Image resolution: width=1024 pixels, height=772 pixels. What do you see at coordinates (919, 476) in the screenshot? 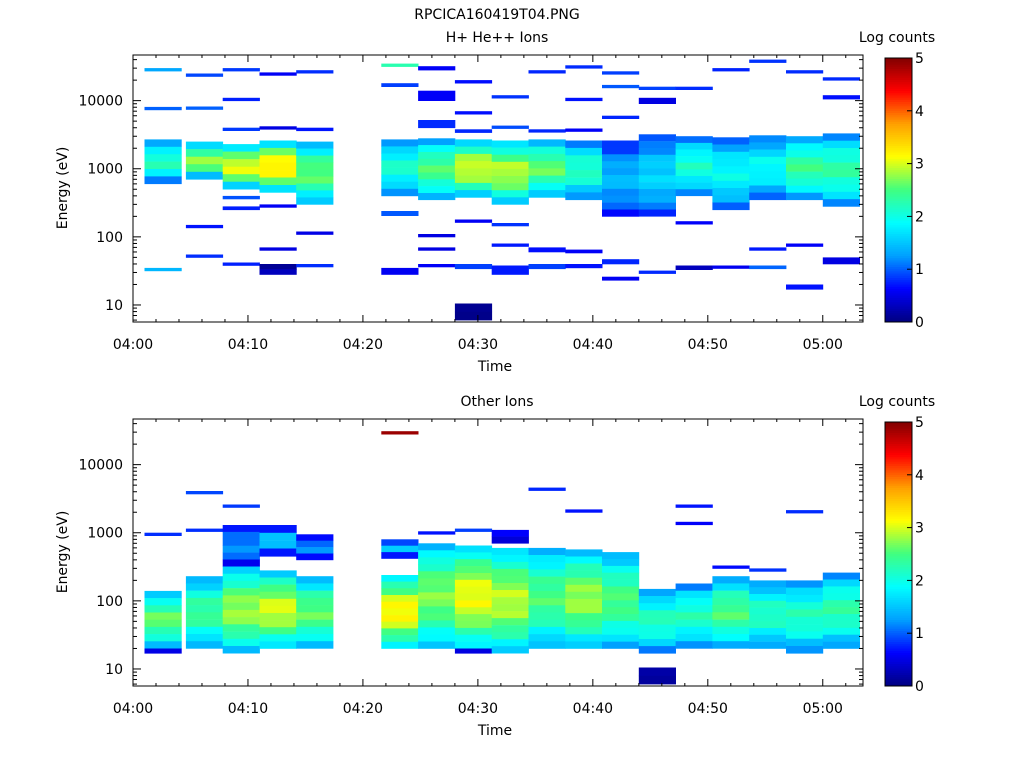
I see `colorbar-tick-label: 4` at bounding box center [919, 476].